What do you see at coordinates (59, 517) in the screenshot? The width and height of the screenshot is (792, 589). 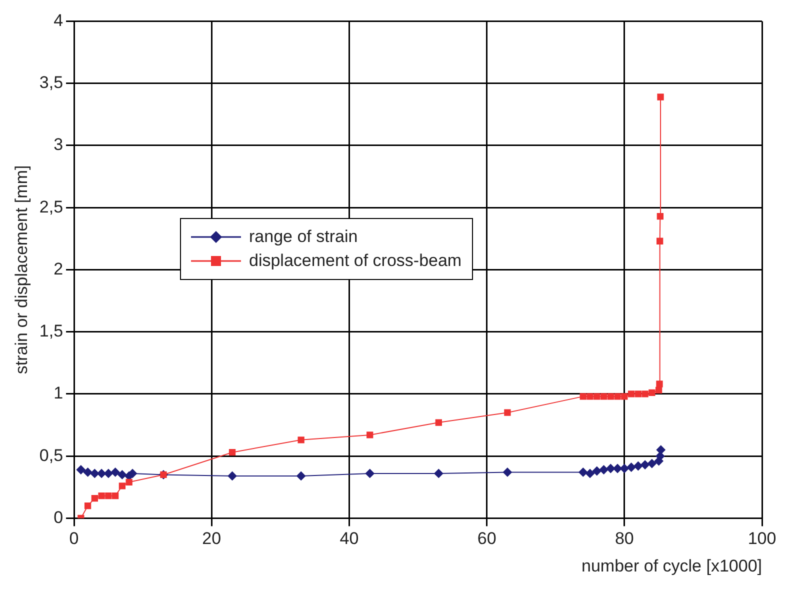 I see `y-tick-label: 0` at bounding box center [59, 517].